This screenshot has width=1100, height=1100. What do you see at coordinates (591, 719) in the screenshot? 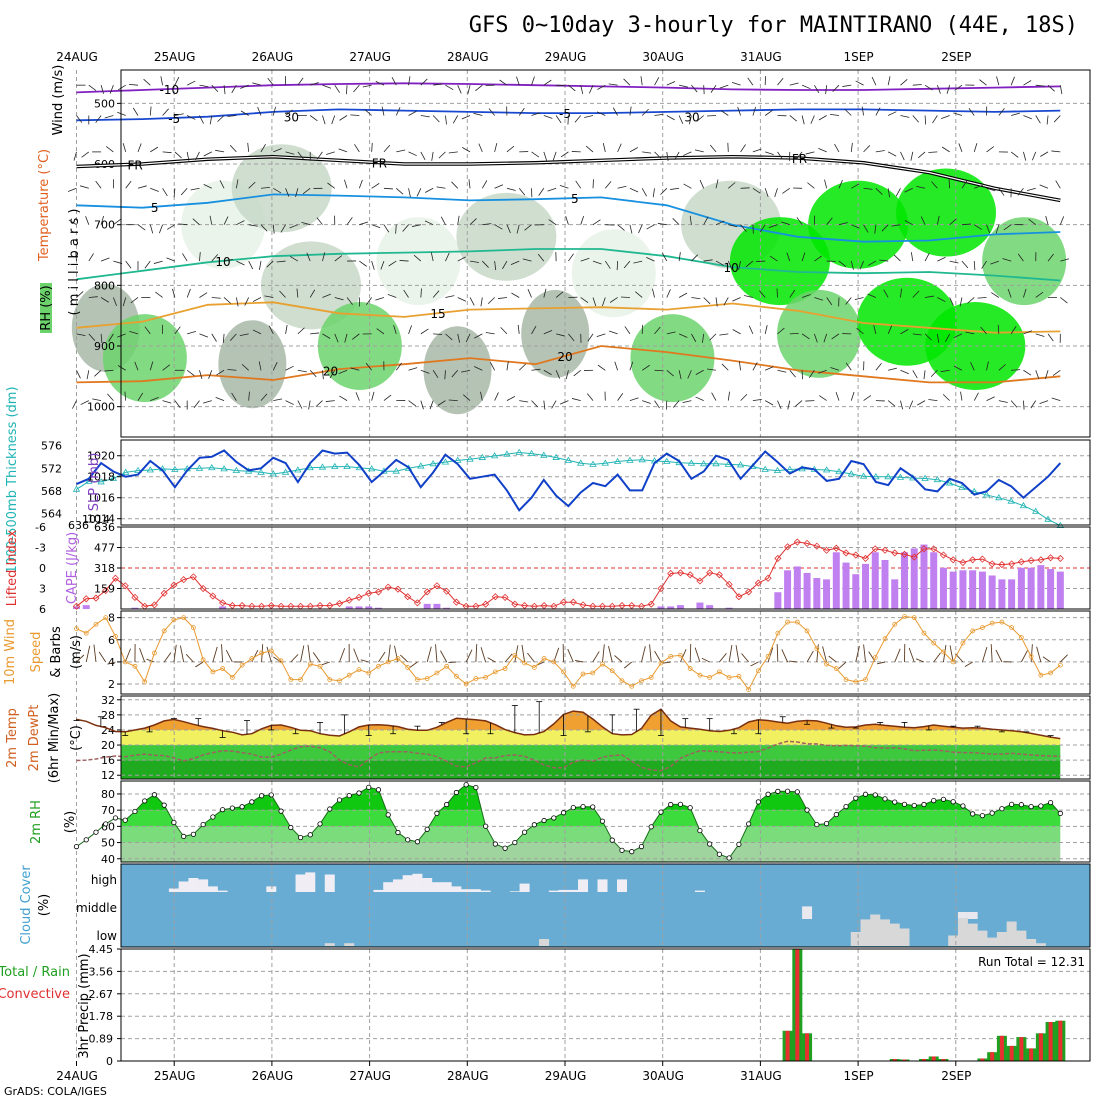
I see `temp-band` at bounding box center [591, 719].